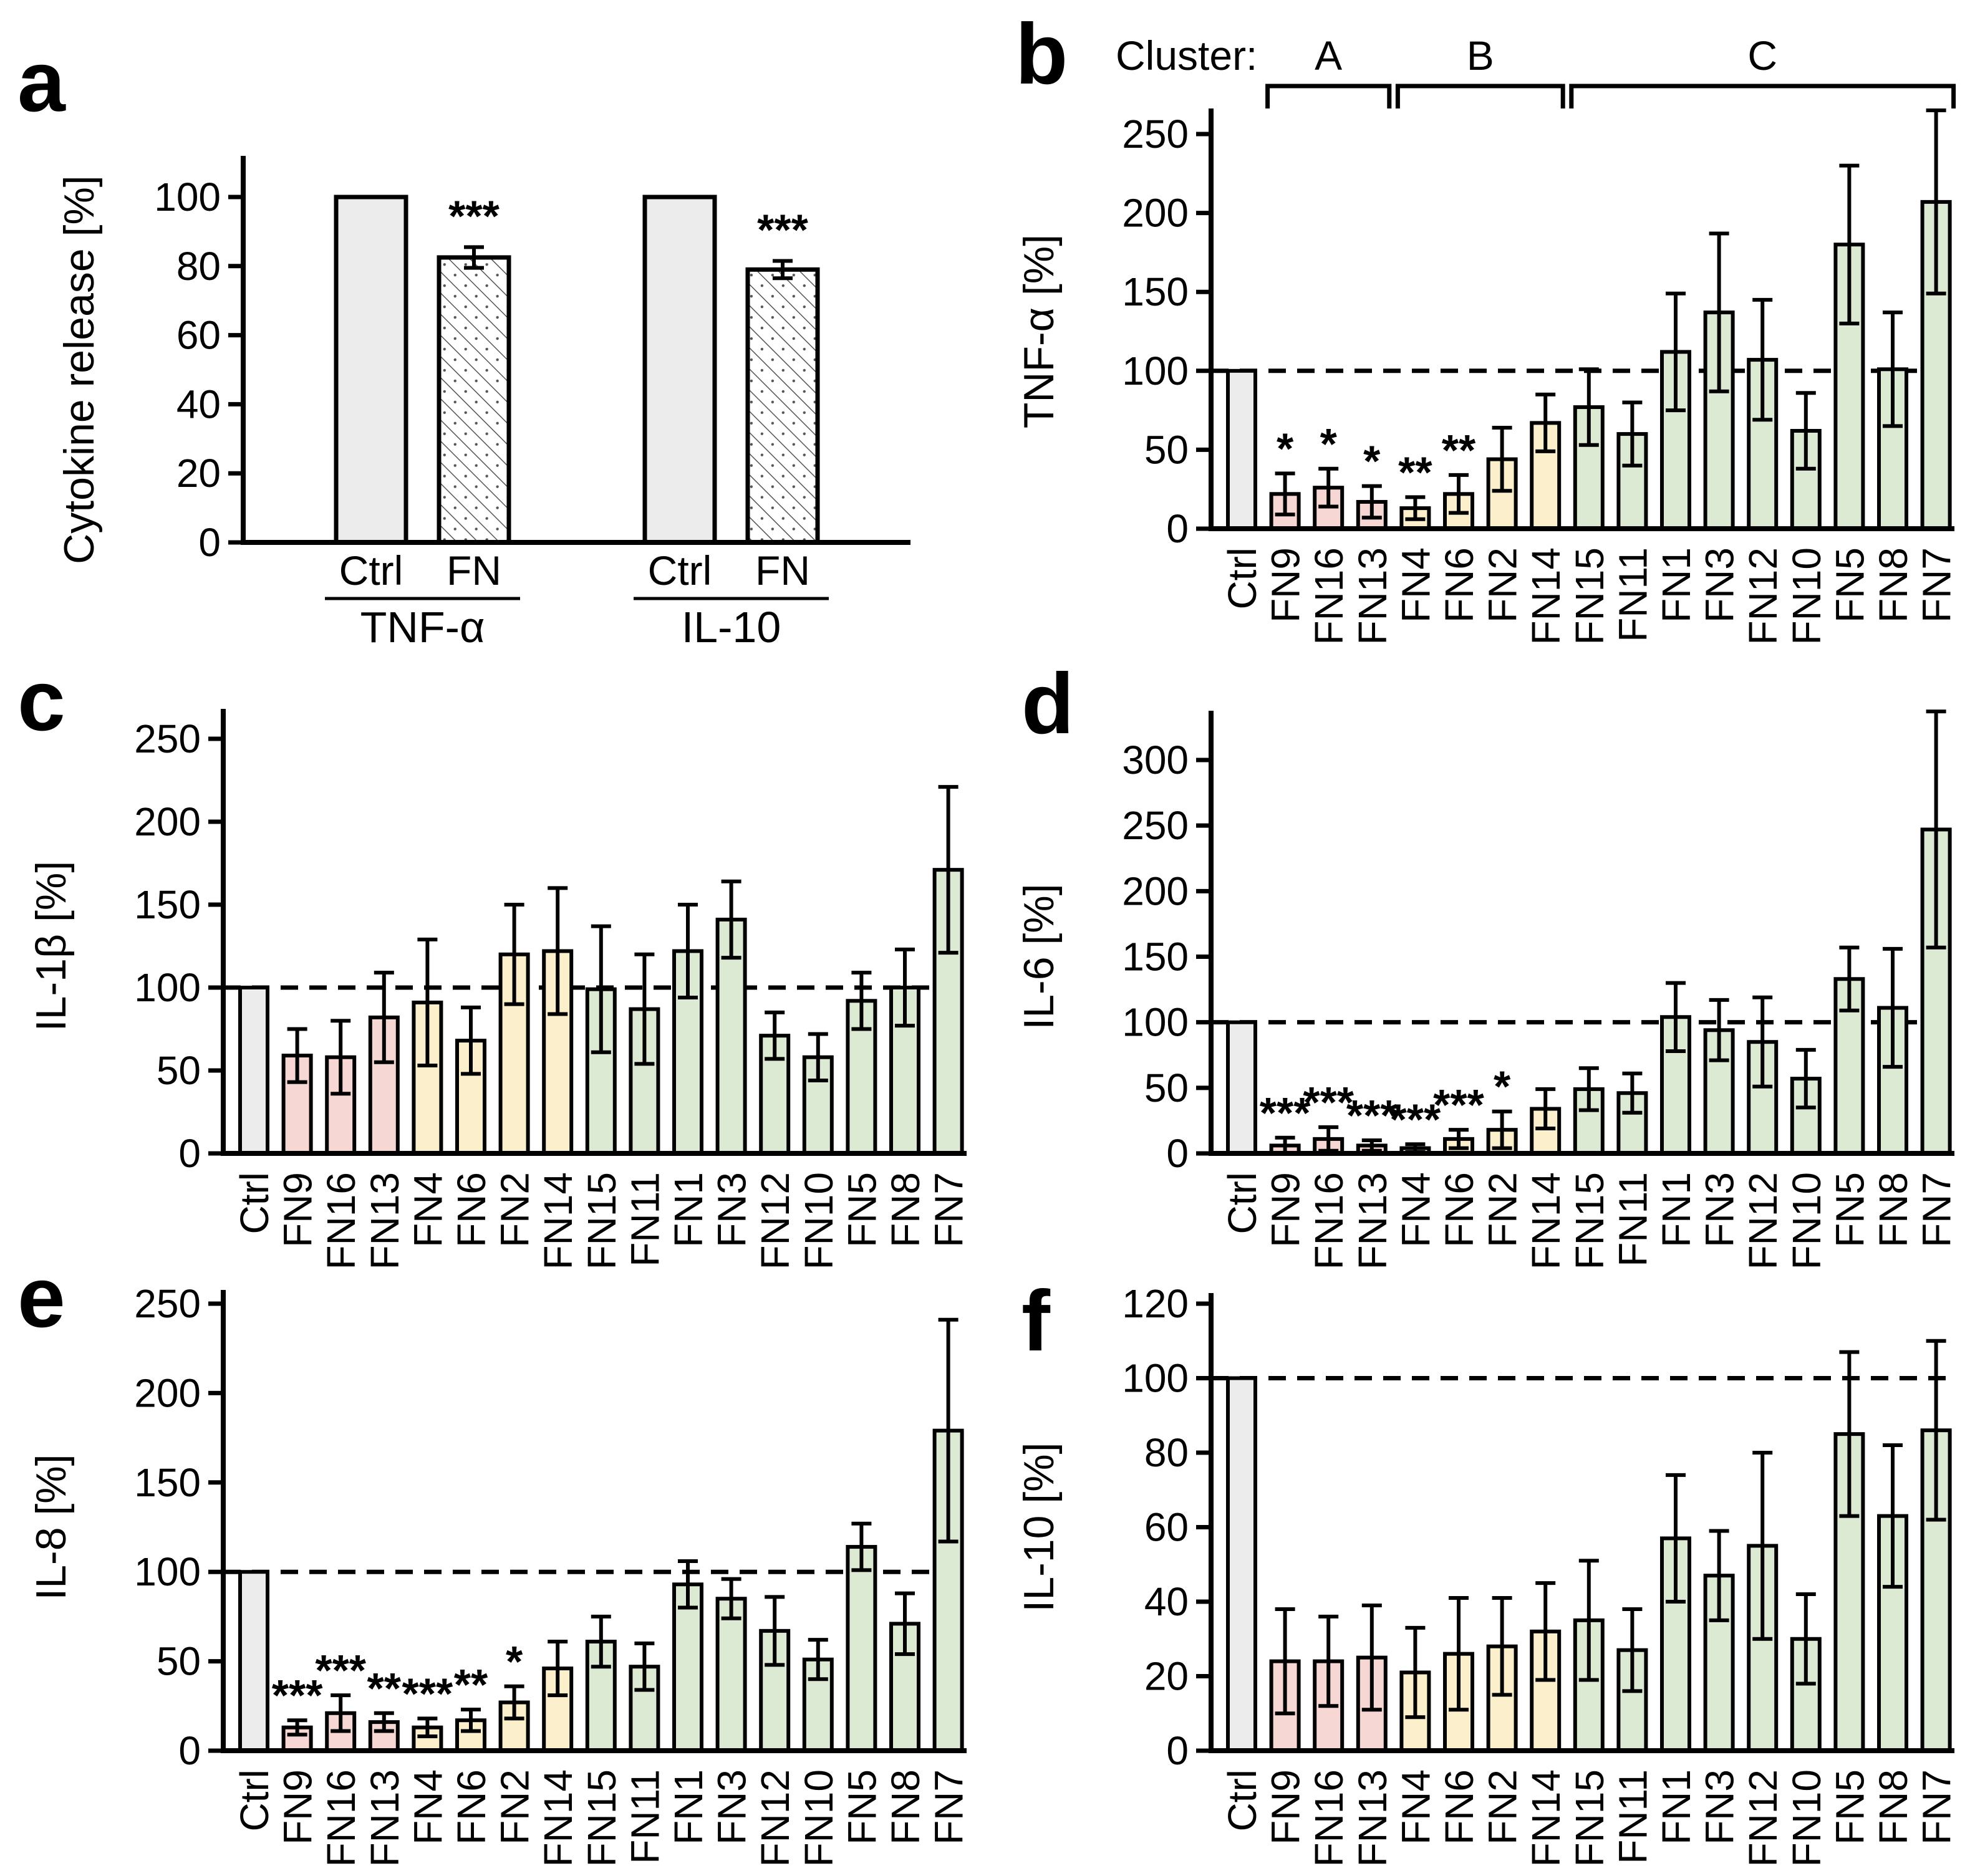  I want to click on panel-letter-a: a, so click(41, 82).